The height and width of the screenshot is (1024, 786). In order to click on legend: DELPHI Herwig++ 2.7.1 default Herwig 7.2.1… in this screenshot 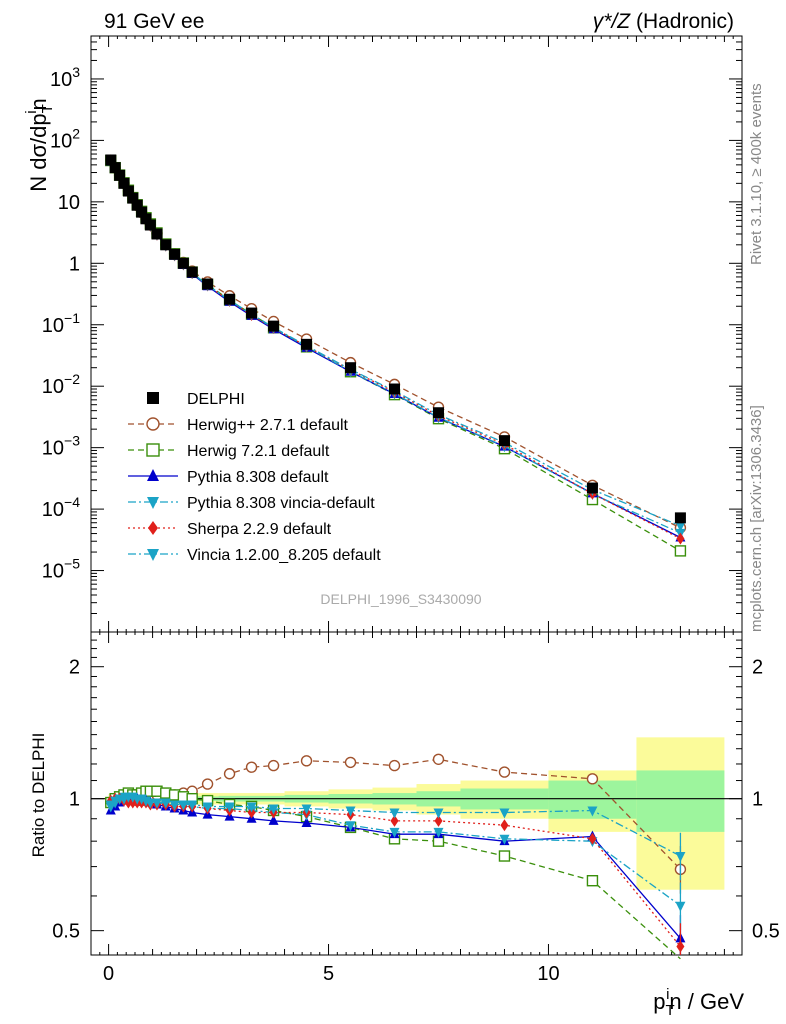, I will do `click(254, 477)`.